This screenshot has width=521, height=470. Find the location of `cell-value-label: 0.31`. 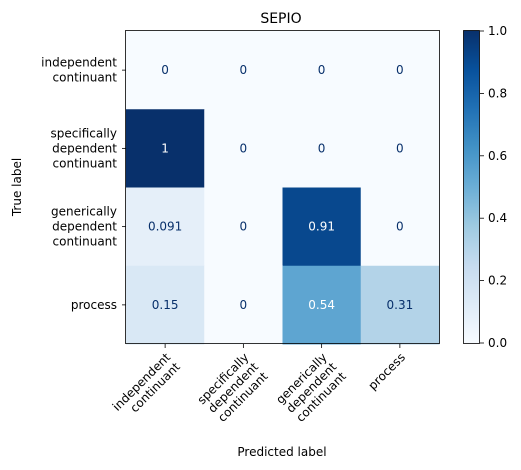

cell-value-label: 0.31 is located at coordinates (400, 305).